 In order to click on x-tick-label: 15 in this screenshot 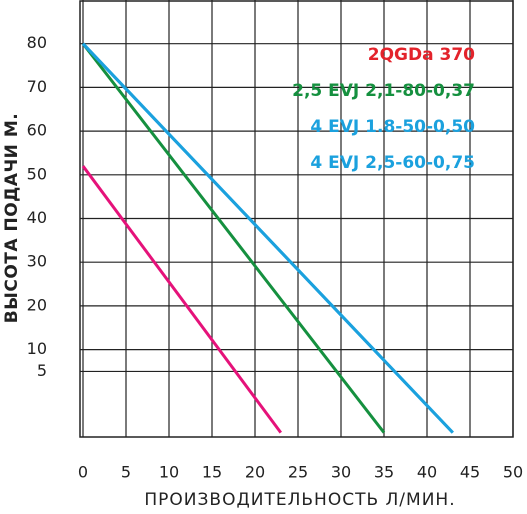, I will do `click(212, 472)`.